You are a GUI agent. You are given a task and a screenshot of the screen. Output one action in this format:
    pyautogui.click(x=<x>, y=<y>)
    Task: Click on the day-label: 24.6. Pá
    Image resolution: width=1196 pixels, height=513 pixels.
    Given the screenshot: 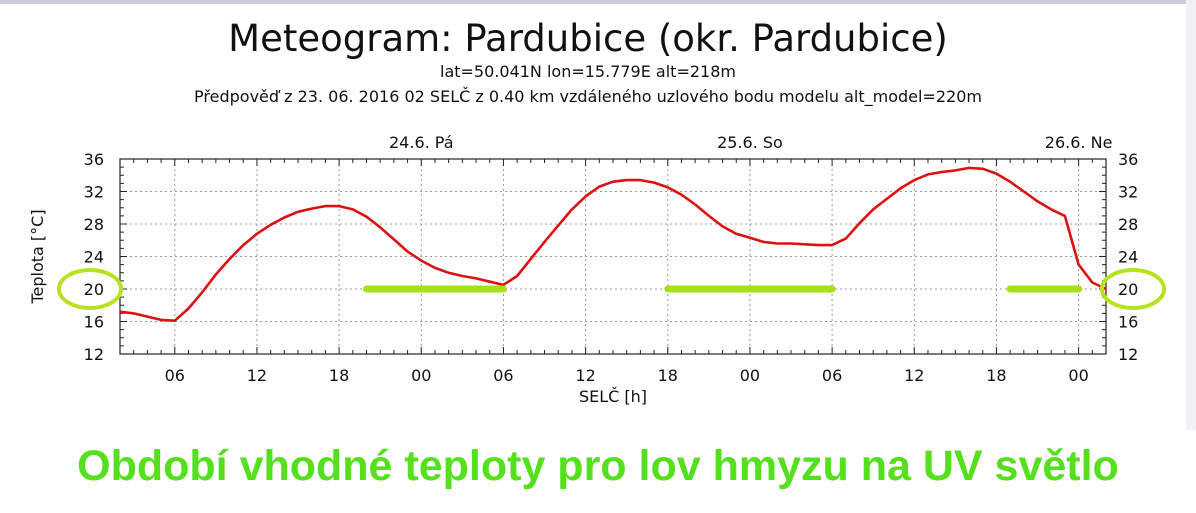 What is the action you would take?
    pyautogui.click(x=421, y=142)
    